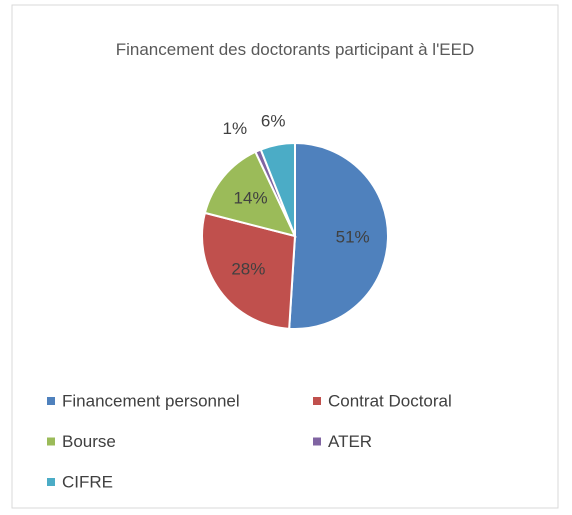  Describe the element at coordinates (390, 400) in the screenshot. I see `legend-label: Contrat Doctoral` at that location.